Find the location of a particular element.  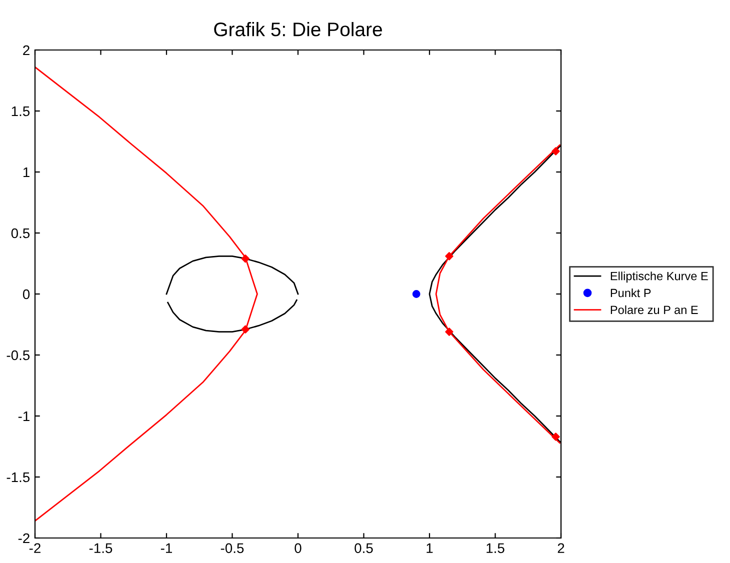

y-tick-label: 2 is located at coordinates (26, 50).